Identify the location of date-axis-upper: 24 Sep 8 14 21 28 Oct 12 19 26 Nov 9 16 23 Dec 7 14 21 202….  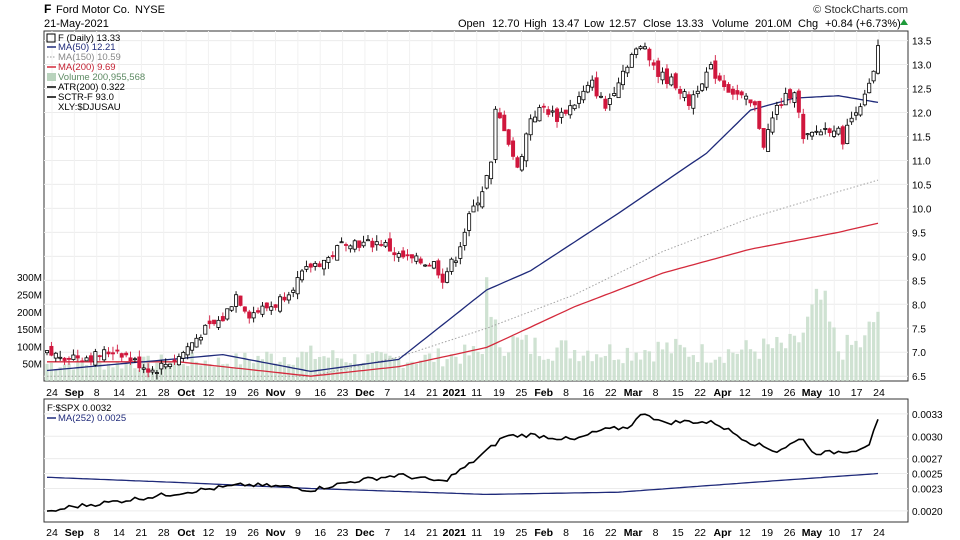
(465, 393).